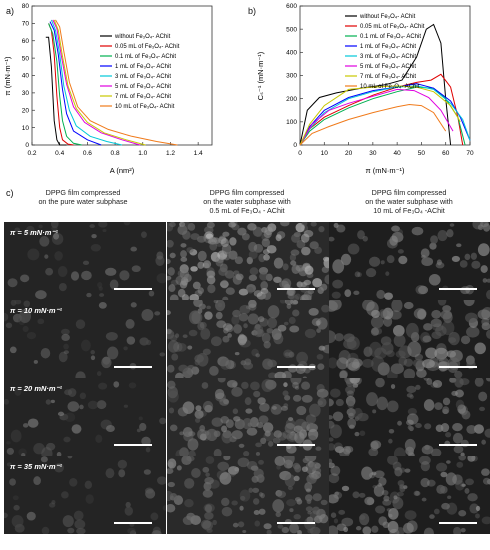 The image size is (490, 550). I want to click on x-tick-label: 0.2, so click(31, 153).